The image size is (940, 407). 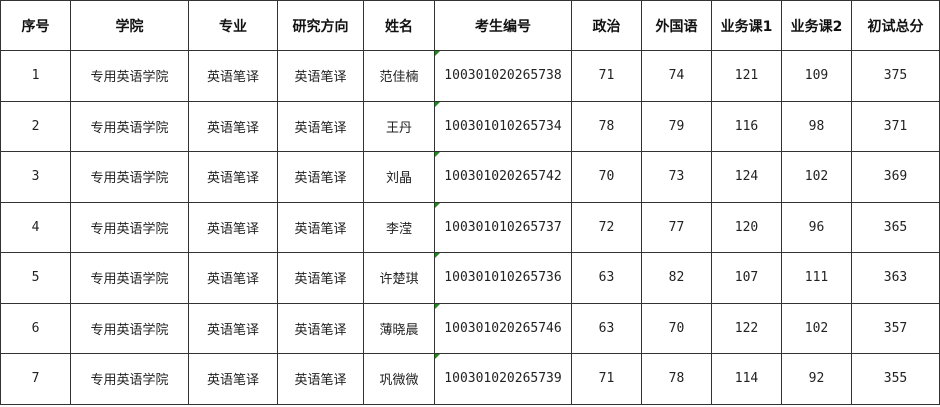 What do you see at coordinates (503, 76) in the screenshot?
I see `cell-candidate-id: 100301020265738` at bounding box center [503, 76].